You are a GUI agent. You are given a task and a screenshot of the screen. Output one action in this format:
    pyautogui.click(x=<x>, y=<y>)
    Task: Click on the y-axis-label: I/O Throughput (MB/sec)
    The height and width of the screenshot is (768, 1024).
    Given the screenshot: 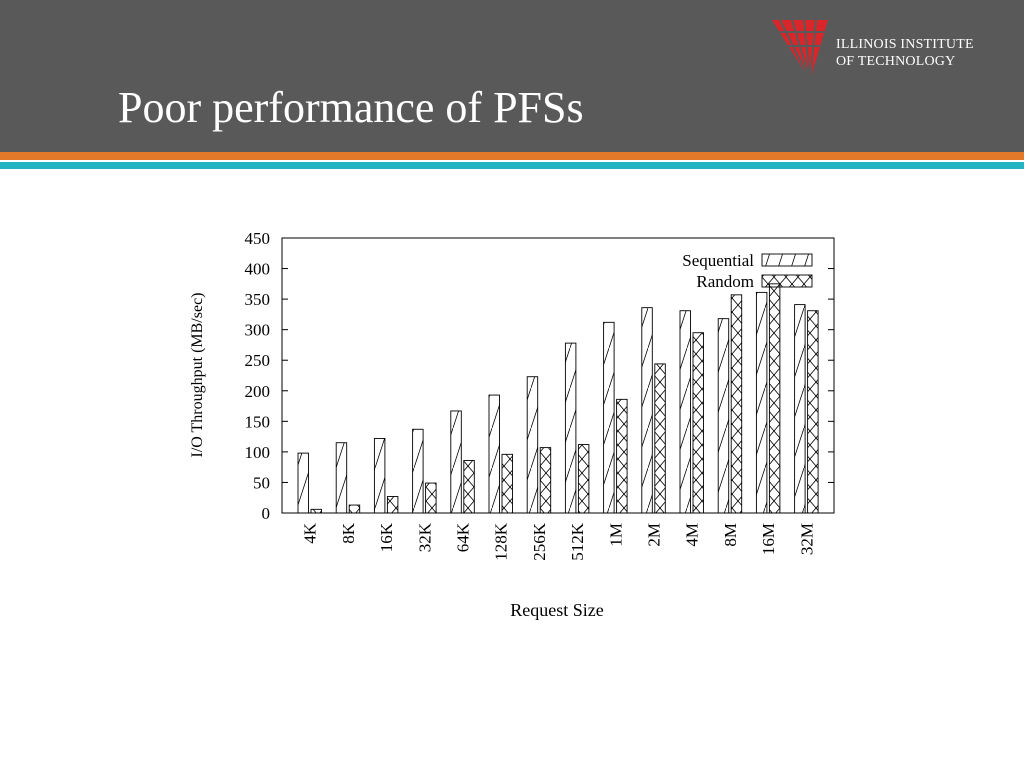 What is the action you would take?
    pyautogui.click(x=197, y=374)
    